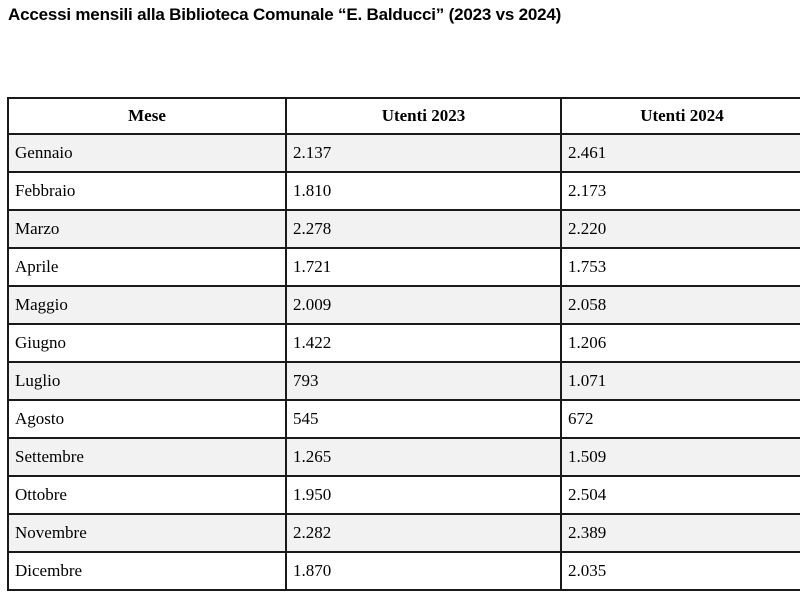 The image size is (800, 600). I want to click on table-row: Maggio 2.009 2.058, so click(403, 305).